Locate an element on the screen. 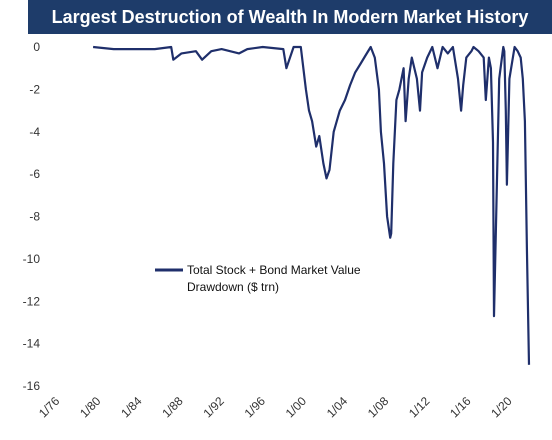 This screenshot has width=552, height=440. y-tick-label: -14 is located at coordinates (32, 344).